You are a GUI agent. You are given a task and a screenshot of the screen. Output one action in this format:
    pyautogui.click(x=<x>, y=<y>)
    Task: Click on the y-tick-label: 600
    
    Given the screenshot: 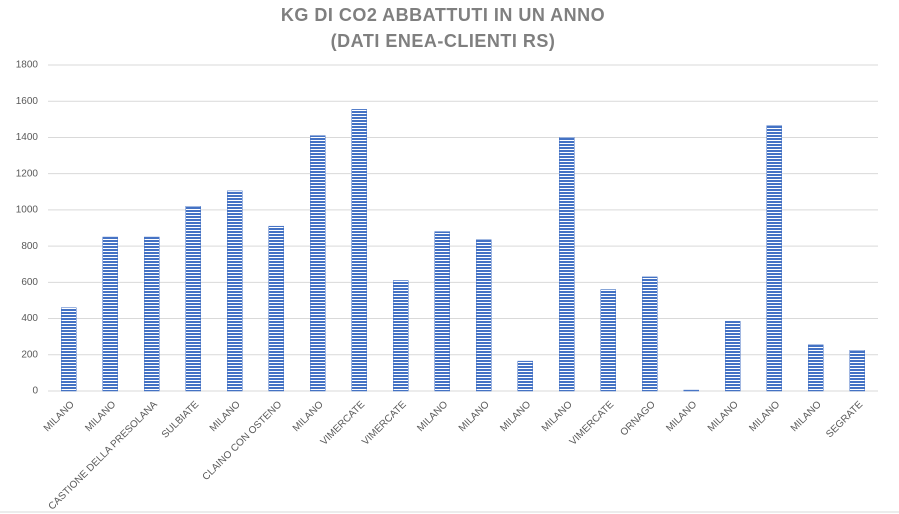 What is the action you would take?
    pyautogui.click(x=29, y=282)
    